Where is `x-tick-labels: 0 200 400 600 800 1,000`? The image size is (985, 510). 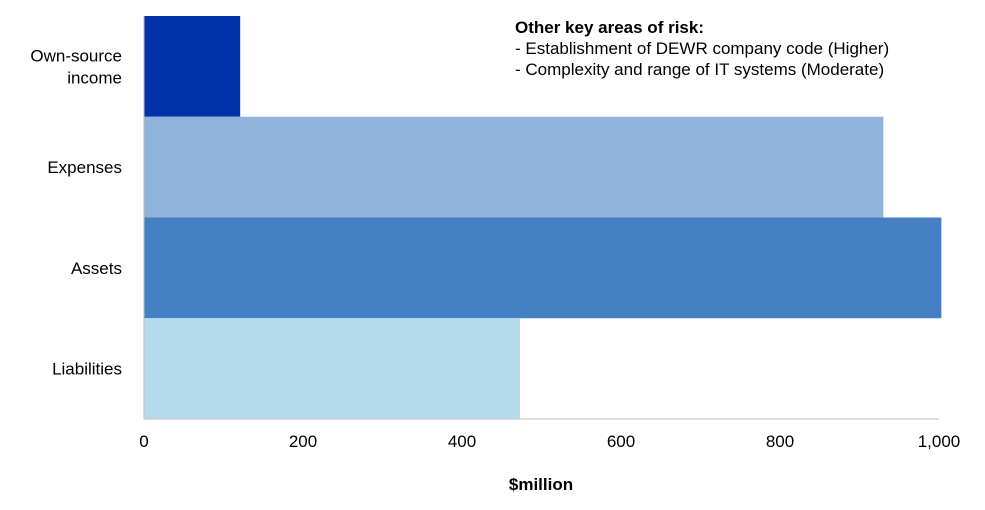 x-tick-labels: 0 200 400 600 800 1,000 is located at coordinates (549, 441).